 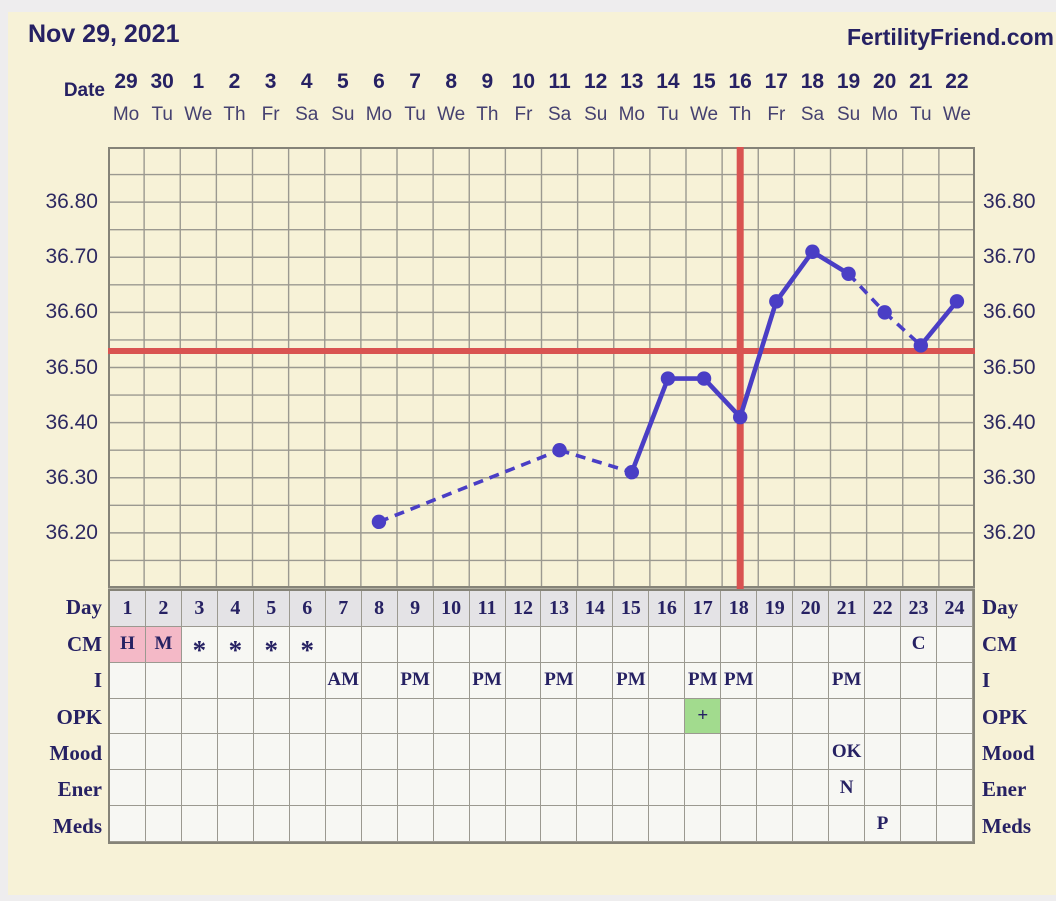 What do you see at coordinates (523, 114) in the screenshot?
I see `calendar-weekday-12: Fr` at bounding box center [523, 114].